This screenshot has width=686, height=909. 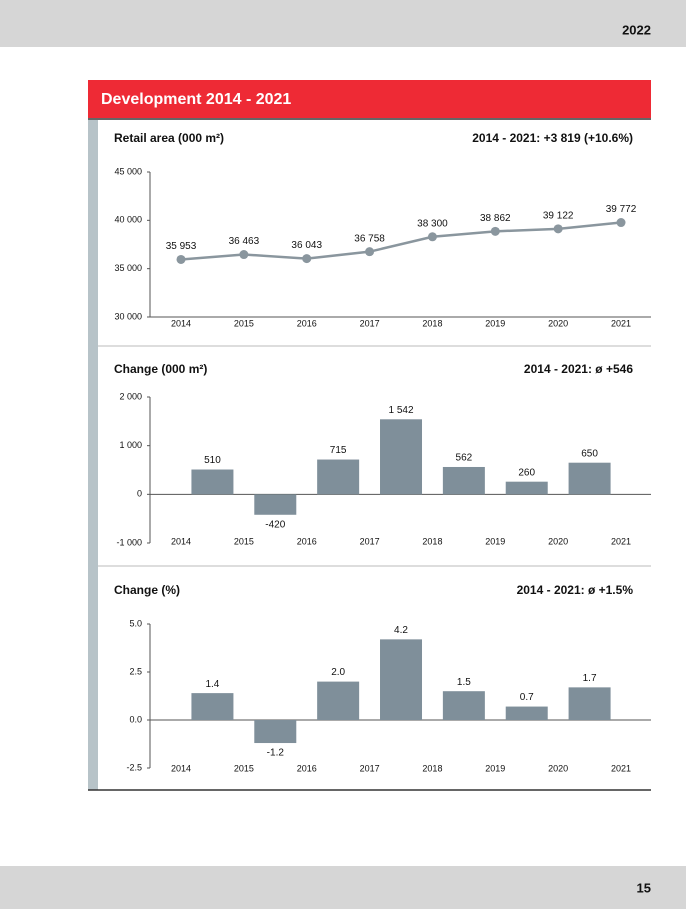 I want to click on value-label: 510, so click(x=212, y=460).